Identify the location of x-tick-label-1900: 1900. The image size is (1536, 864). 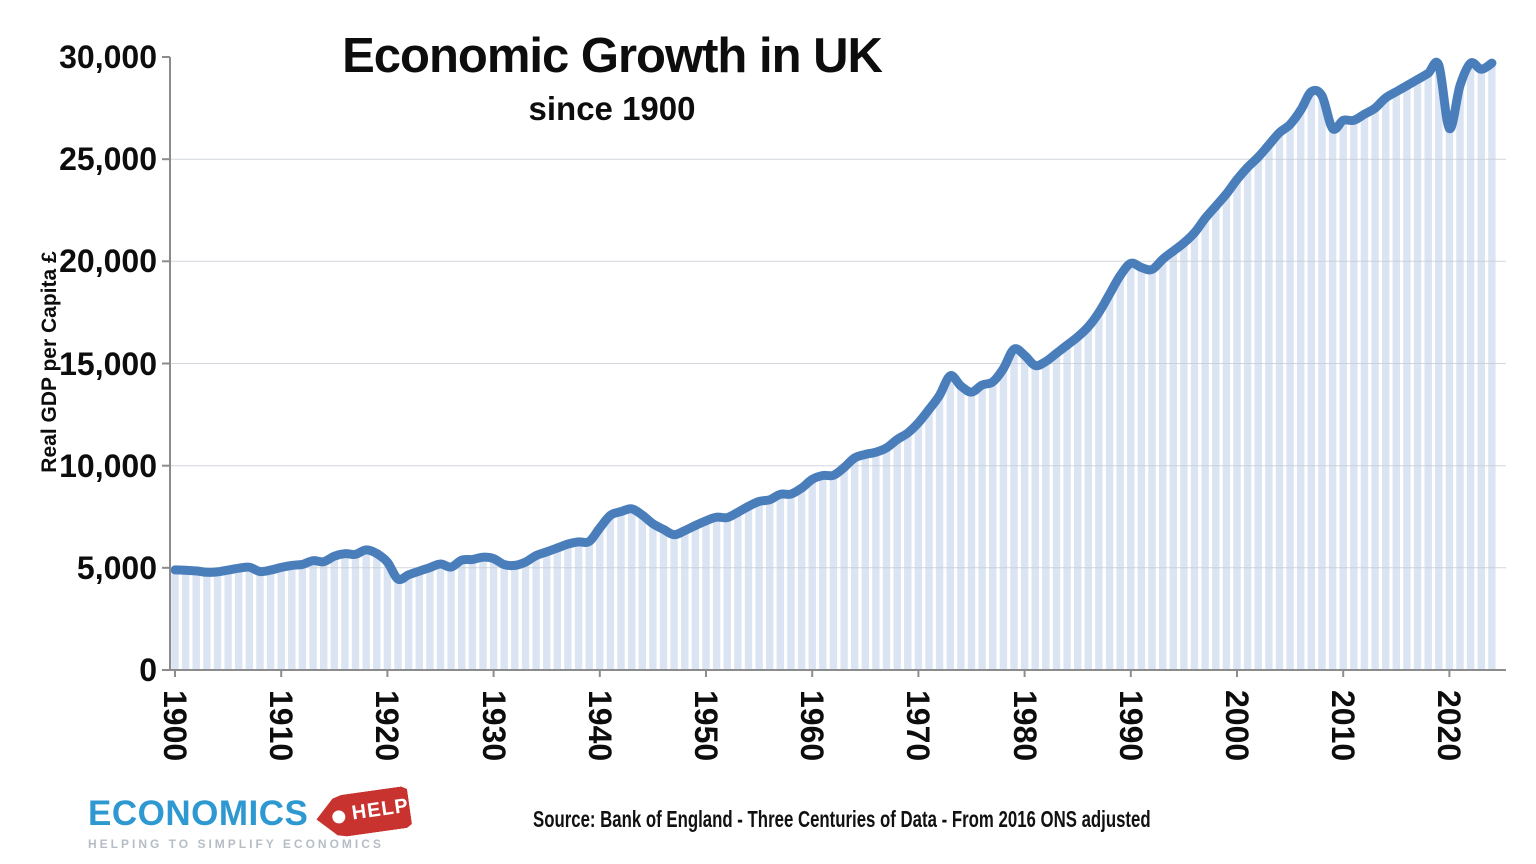
(175, 726).